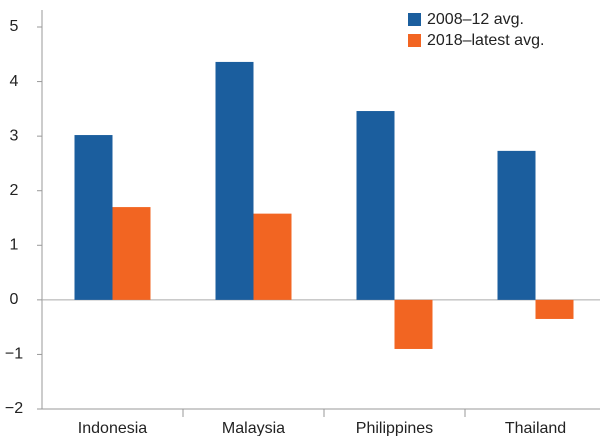  Describe the element at coordinates (14, 190) in the screenshot. I see `y-tick-label: 2` at that location.